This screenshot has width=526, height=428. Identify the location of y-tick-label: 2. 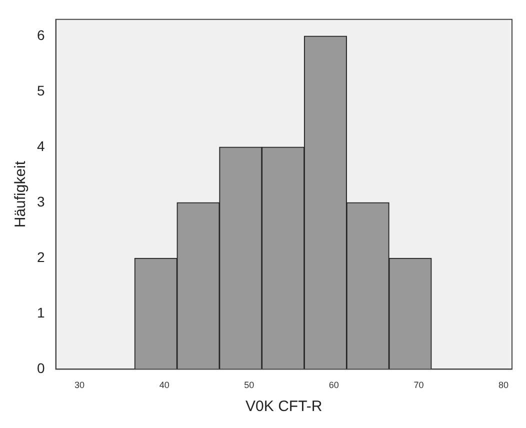
(40, 257).